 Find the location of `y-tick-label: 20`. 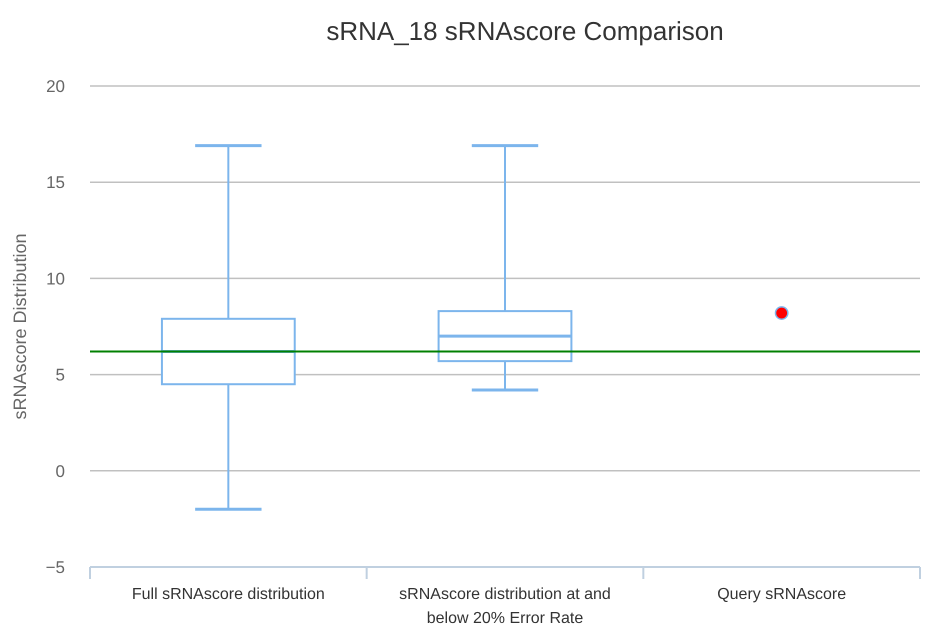

y-tick-label: 20 is located at coordinates (55, 86).